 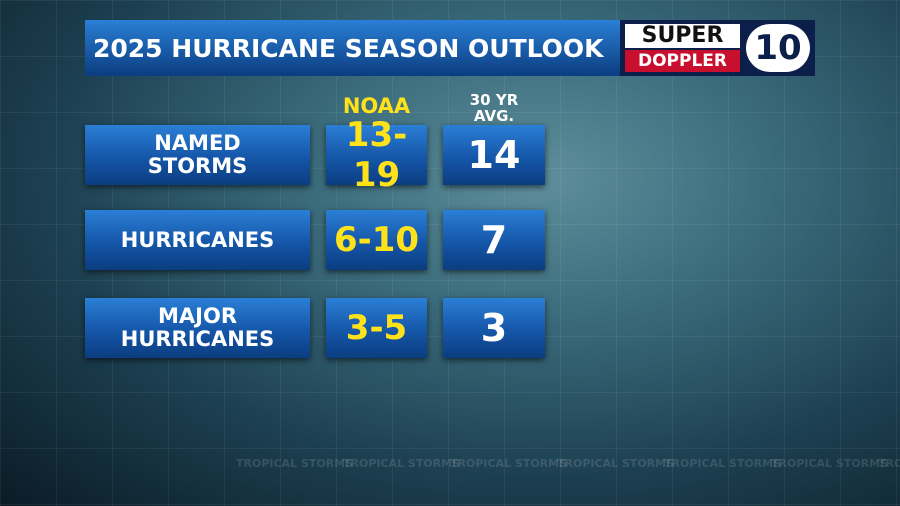 I want to click on noaa-value: 3-5, so click(x=376, y=328).